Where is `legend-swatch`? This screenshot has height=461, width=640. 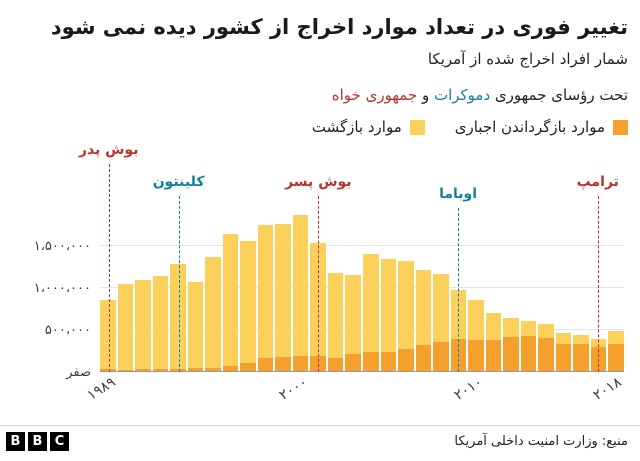 legend-swatch is located at coordinates (417, 127).